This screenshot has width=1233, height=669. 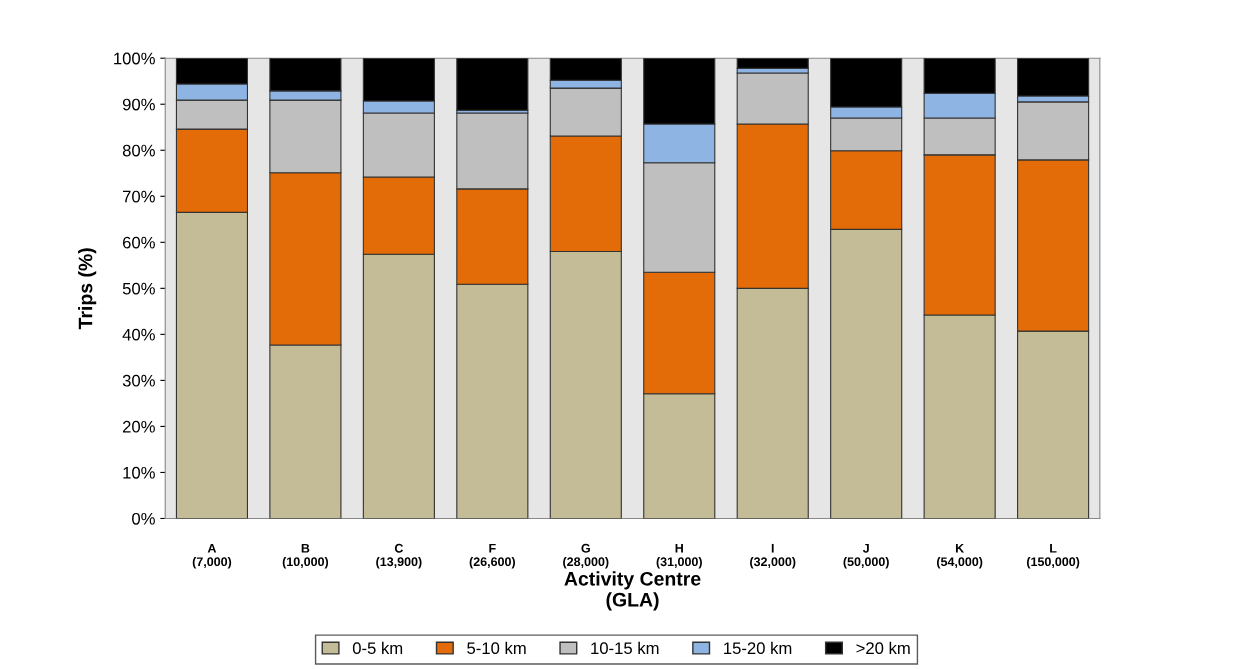 I want to click on x-axis-title: Activity Centre (GLA), so click(x=632, y=591).